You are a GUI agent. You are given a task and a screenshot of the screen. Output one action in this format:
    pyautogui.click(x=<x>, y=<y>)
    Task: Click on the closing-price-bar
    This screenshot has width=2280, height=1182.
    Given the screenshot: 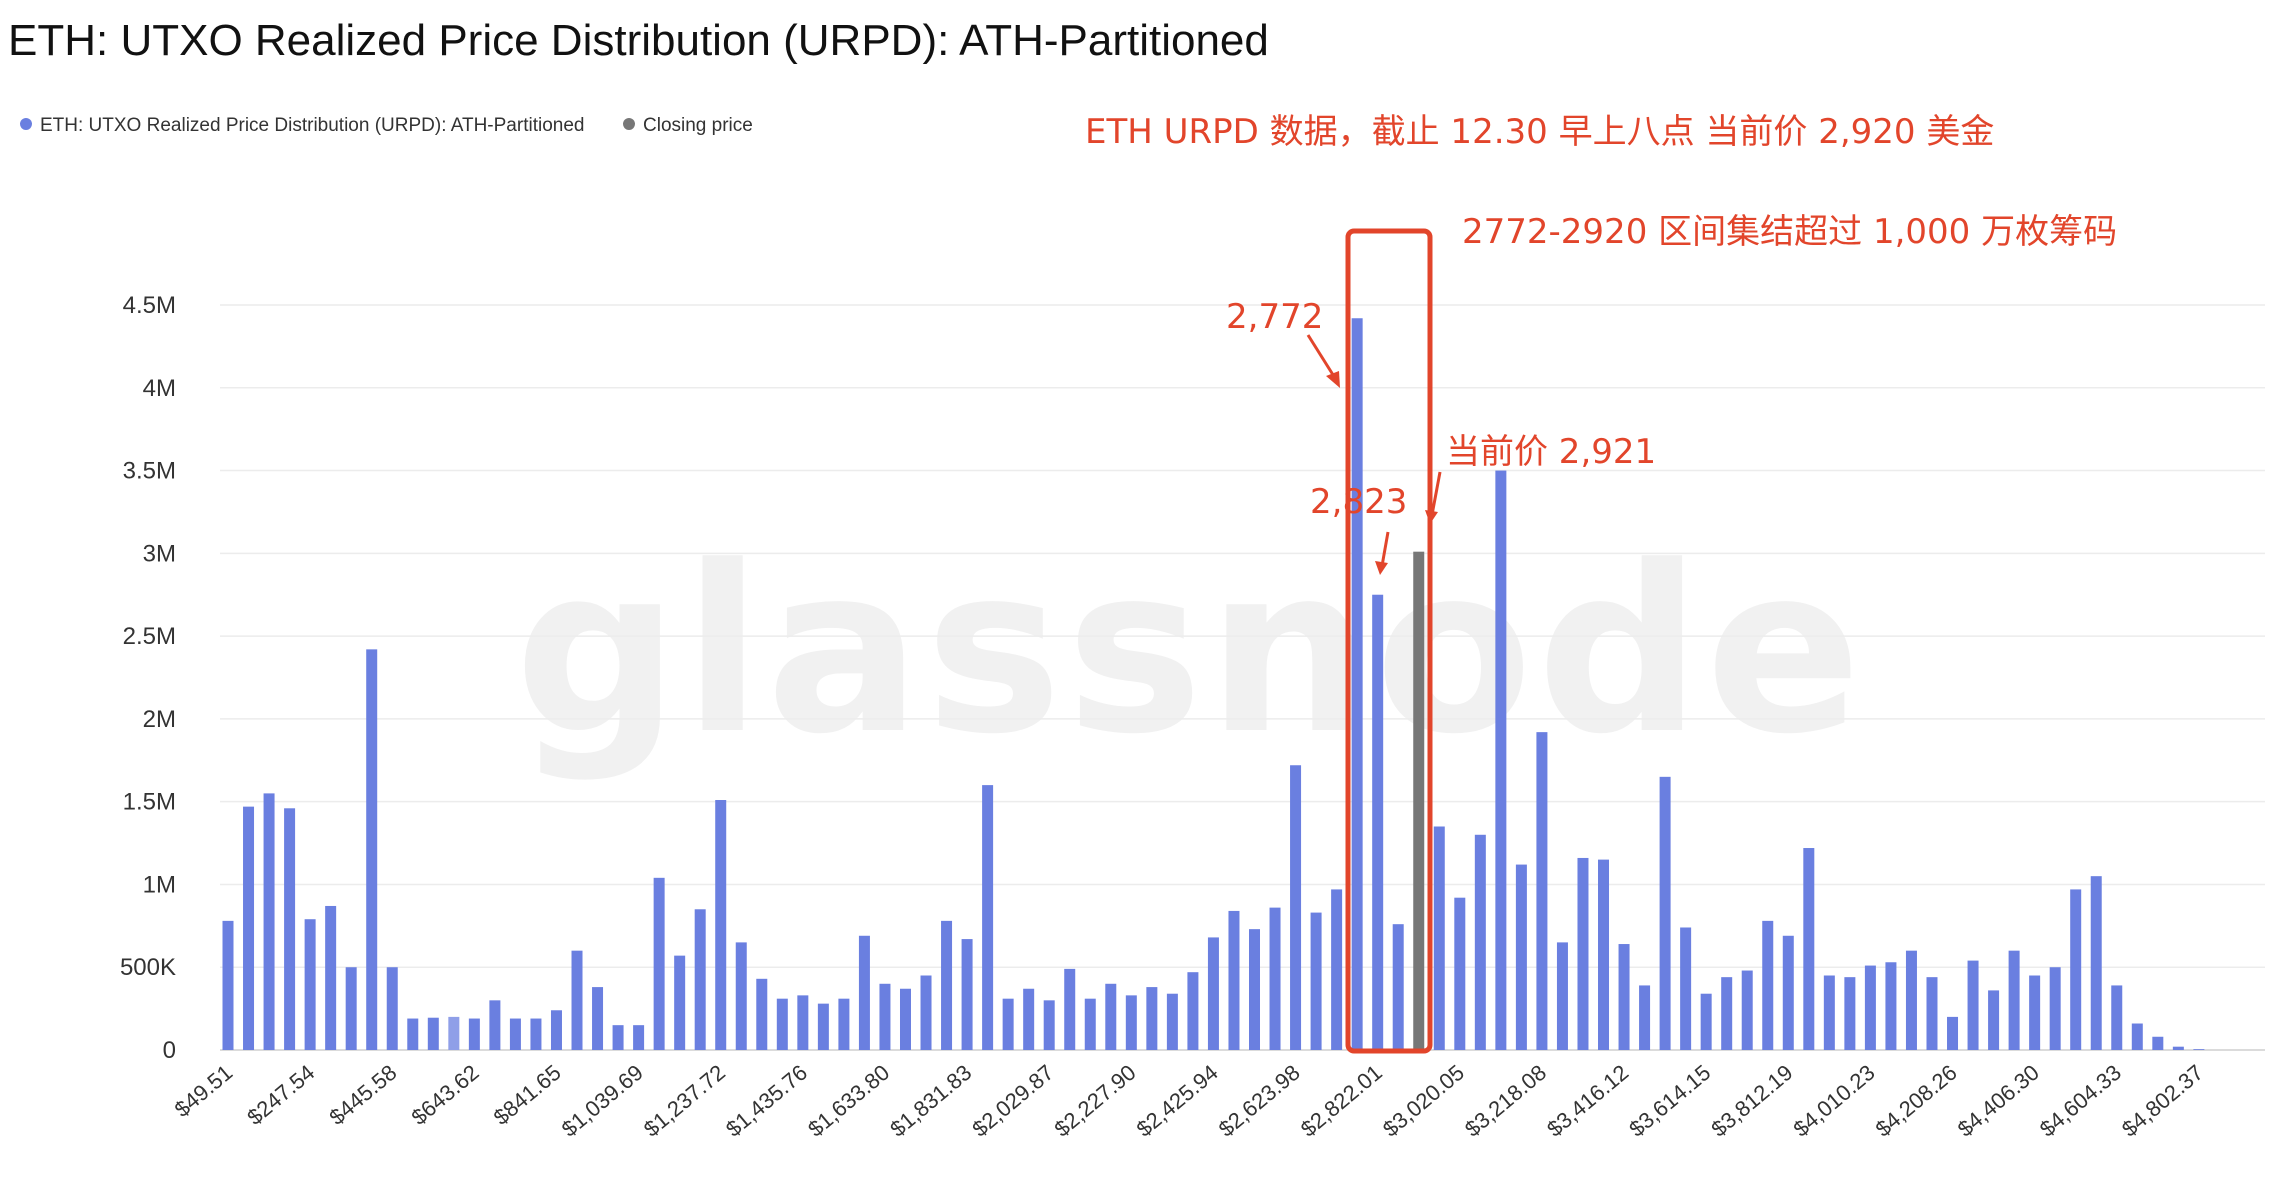 What is the action you would take?
    pyautogui.click(x=1419, y=800)
    